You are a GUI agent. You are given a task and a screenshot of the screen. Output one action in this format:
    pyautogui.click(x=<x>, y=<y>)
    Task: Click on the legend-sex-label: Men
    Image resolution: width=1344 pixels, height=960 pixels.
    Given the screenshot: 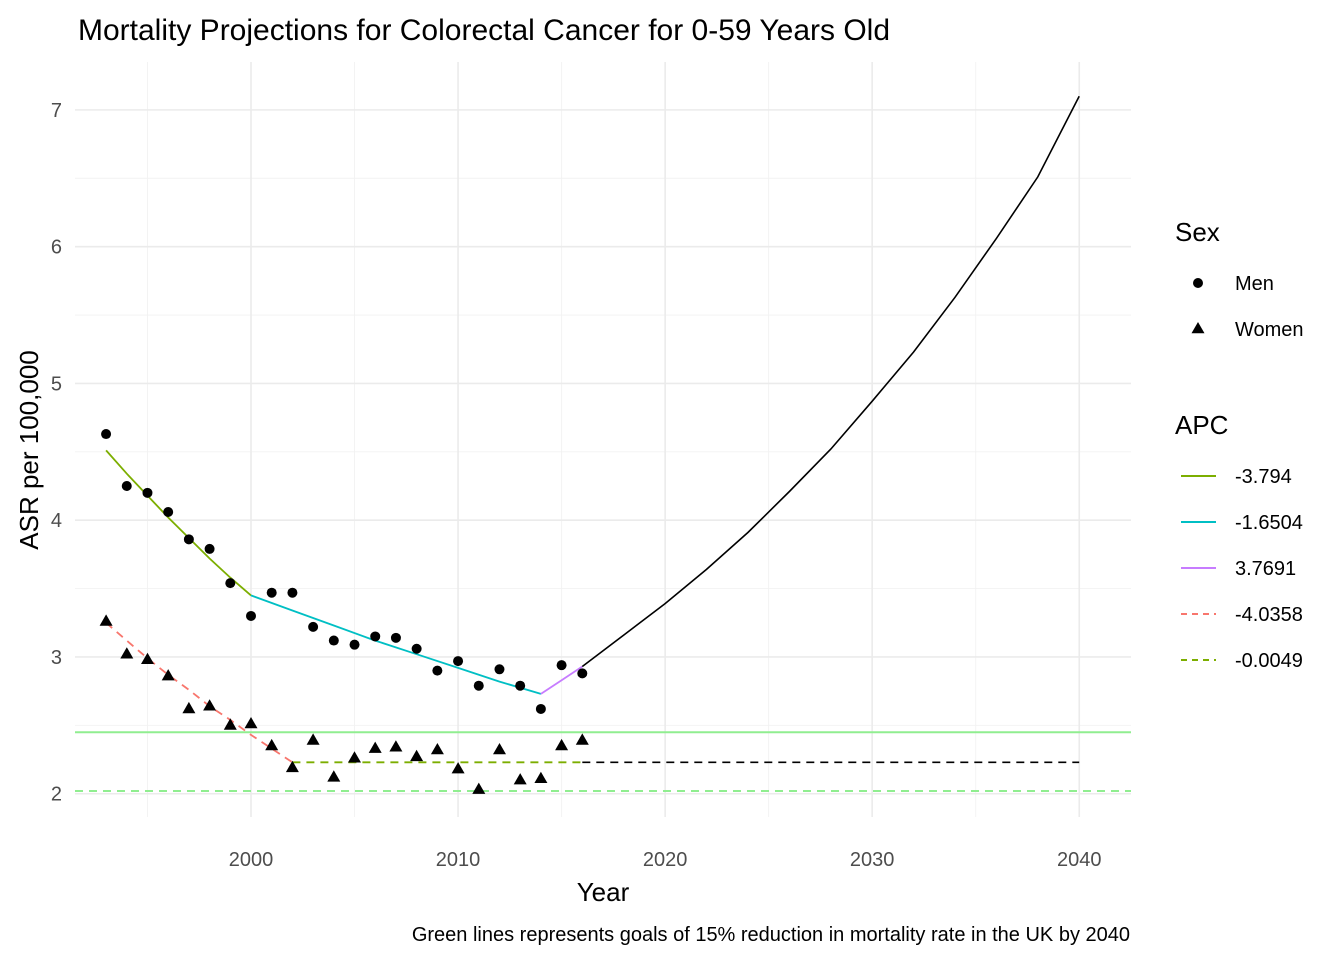 What is the action you would take?
    pyautogui.click(x=1254, y=284)
    